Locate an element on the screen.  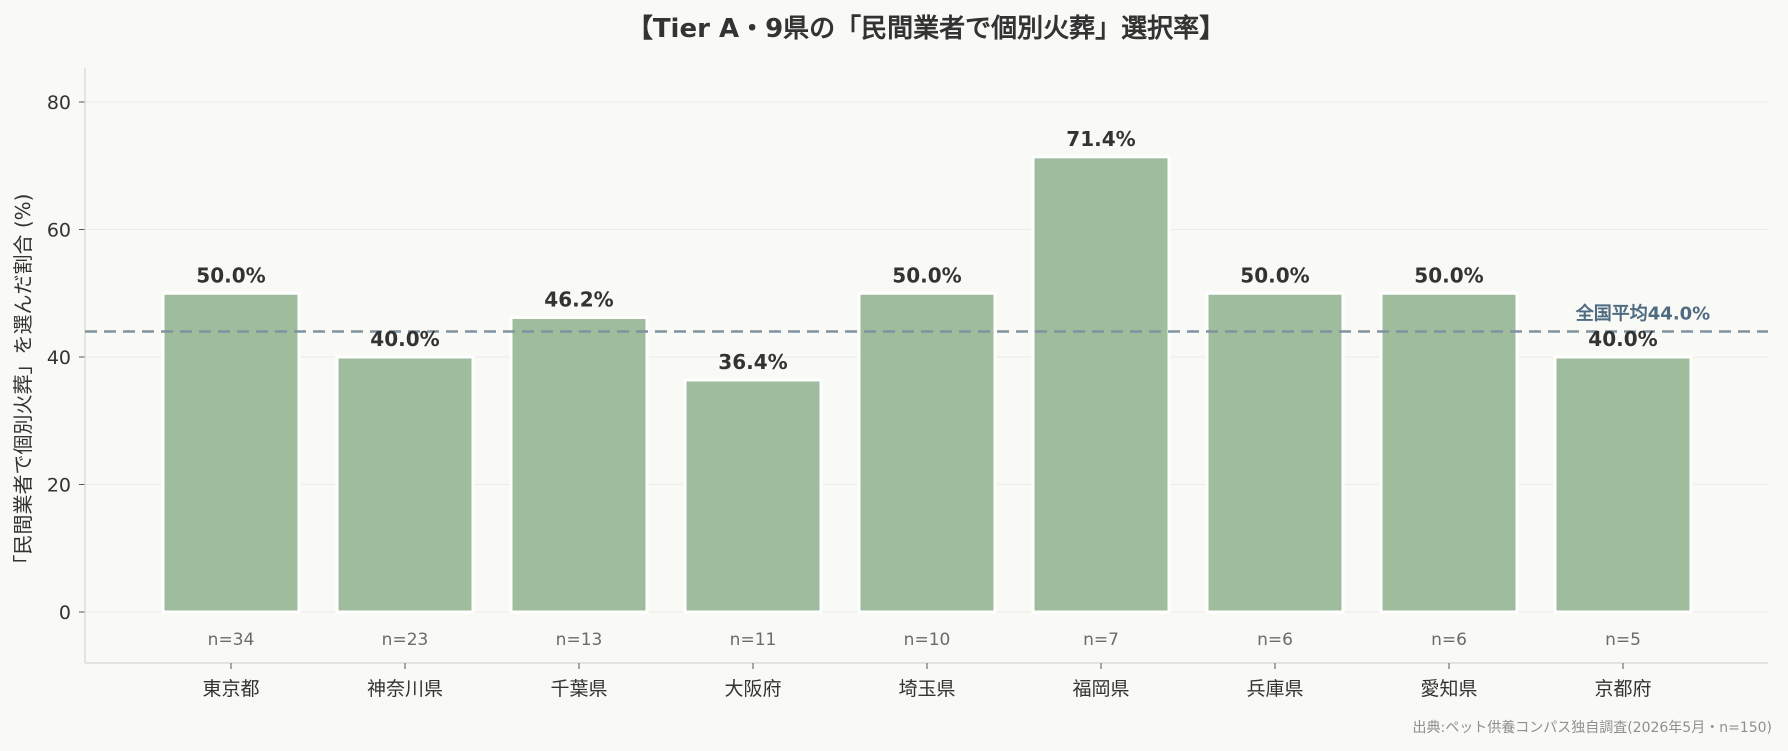
national-average-label: 全国平均44.0% is located at coordinates (1642, 314).